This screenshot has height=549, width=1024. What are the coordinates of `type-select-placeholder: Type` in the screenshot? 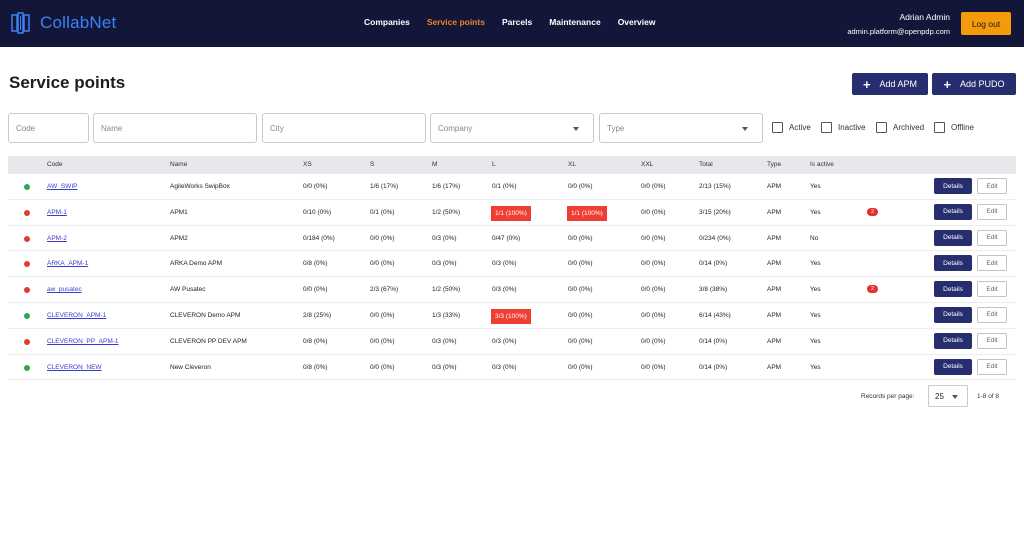 It's located at (616, 128).